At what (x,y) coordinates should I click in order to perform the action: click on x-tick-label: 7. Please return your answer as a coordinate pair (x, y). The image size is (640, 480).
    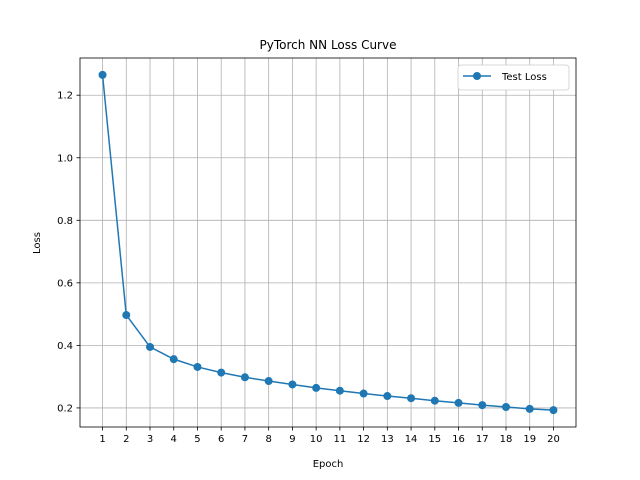
    Looking at the image, I should click on (245, 439).